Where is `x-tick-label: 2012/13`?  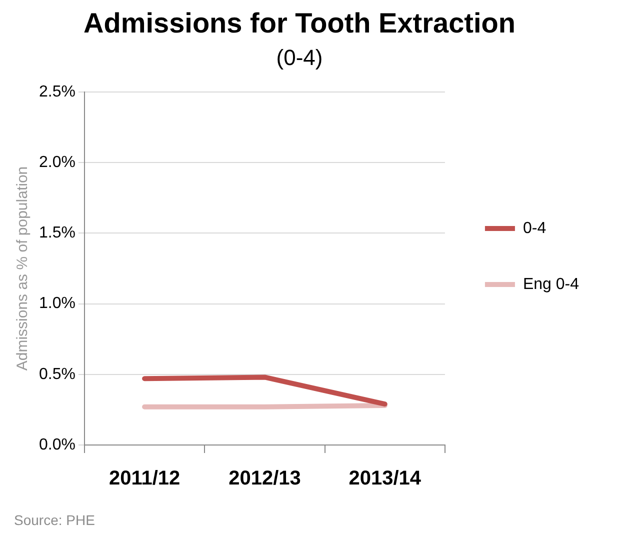
x-tick-label: 2012/13 is located at coordinates (264, 479).